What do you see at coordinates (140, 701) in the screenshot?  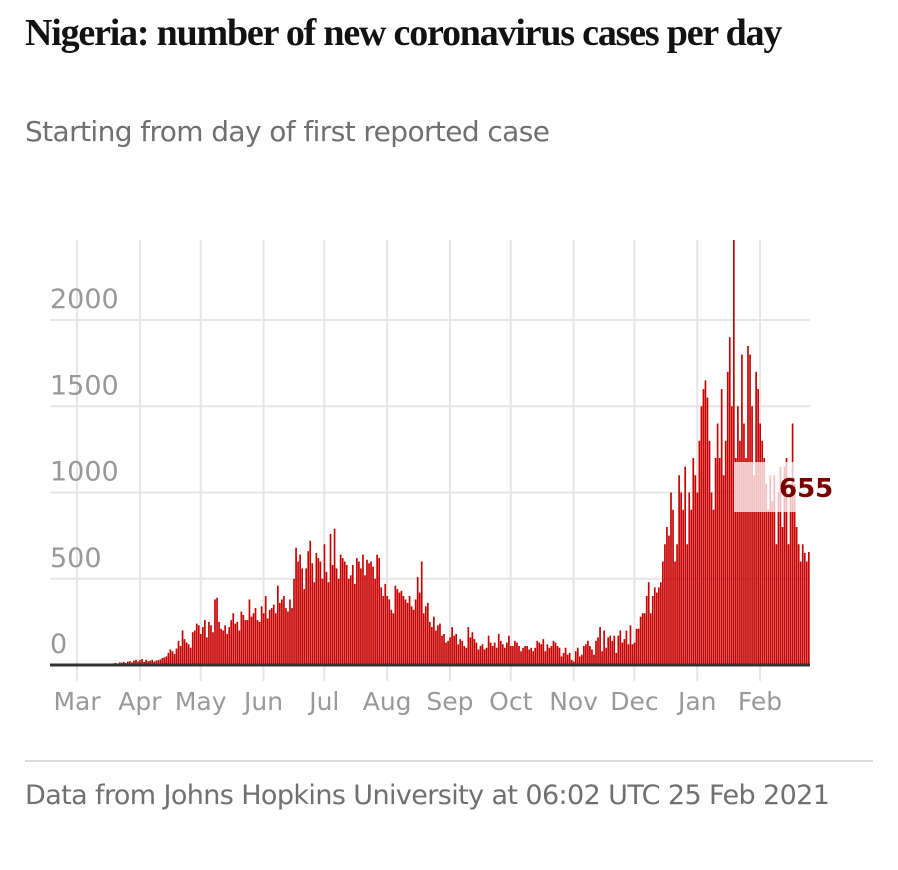 I see `x-tick-label: Apr` at bounding box center [140, 701].